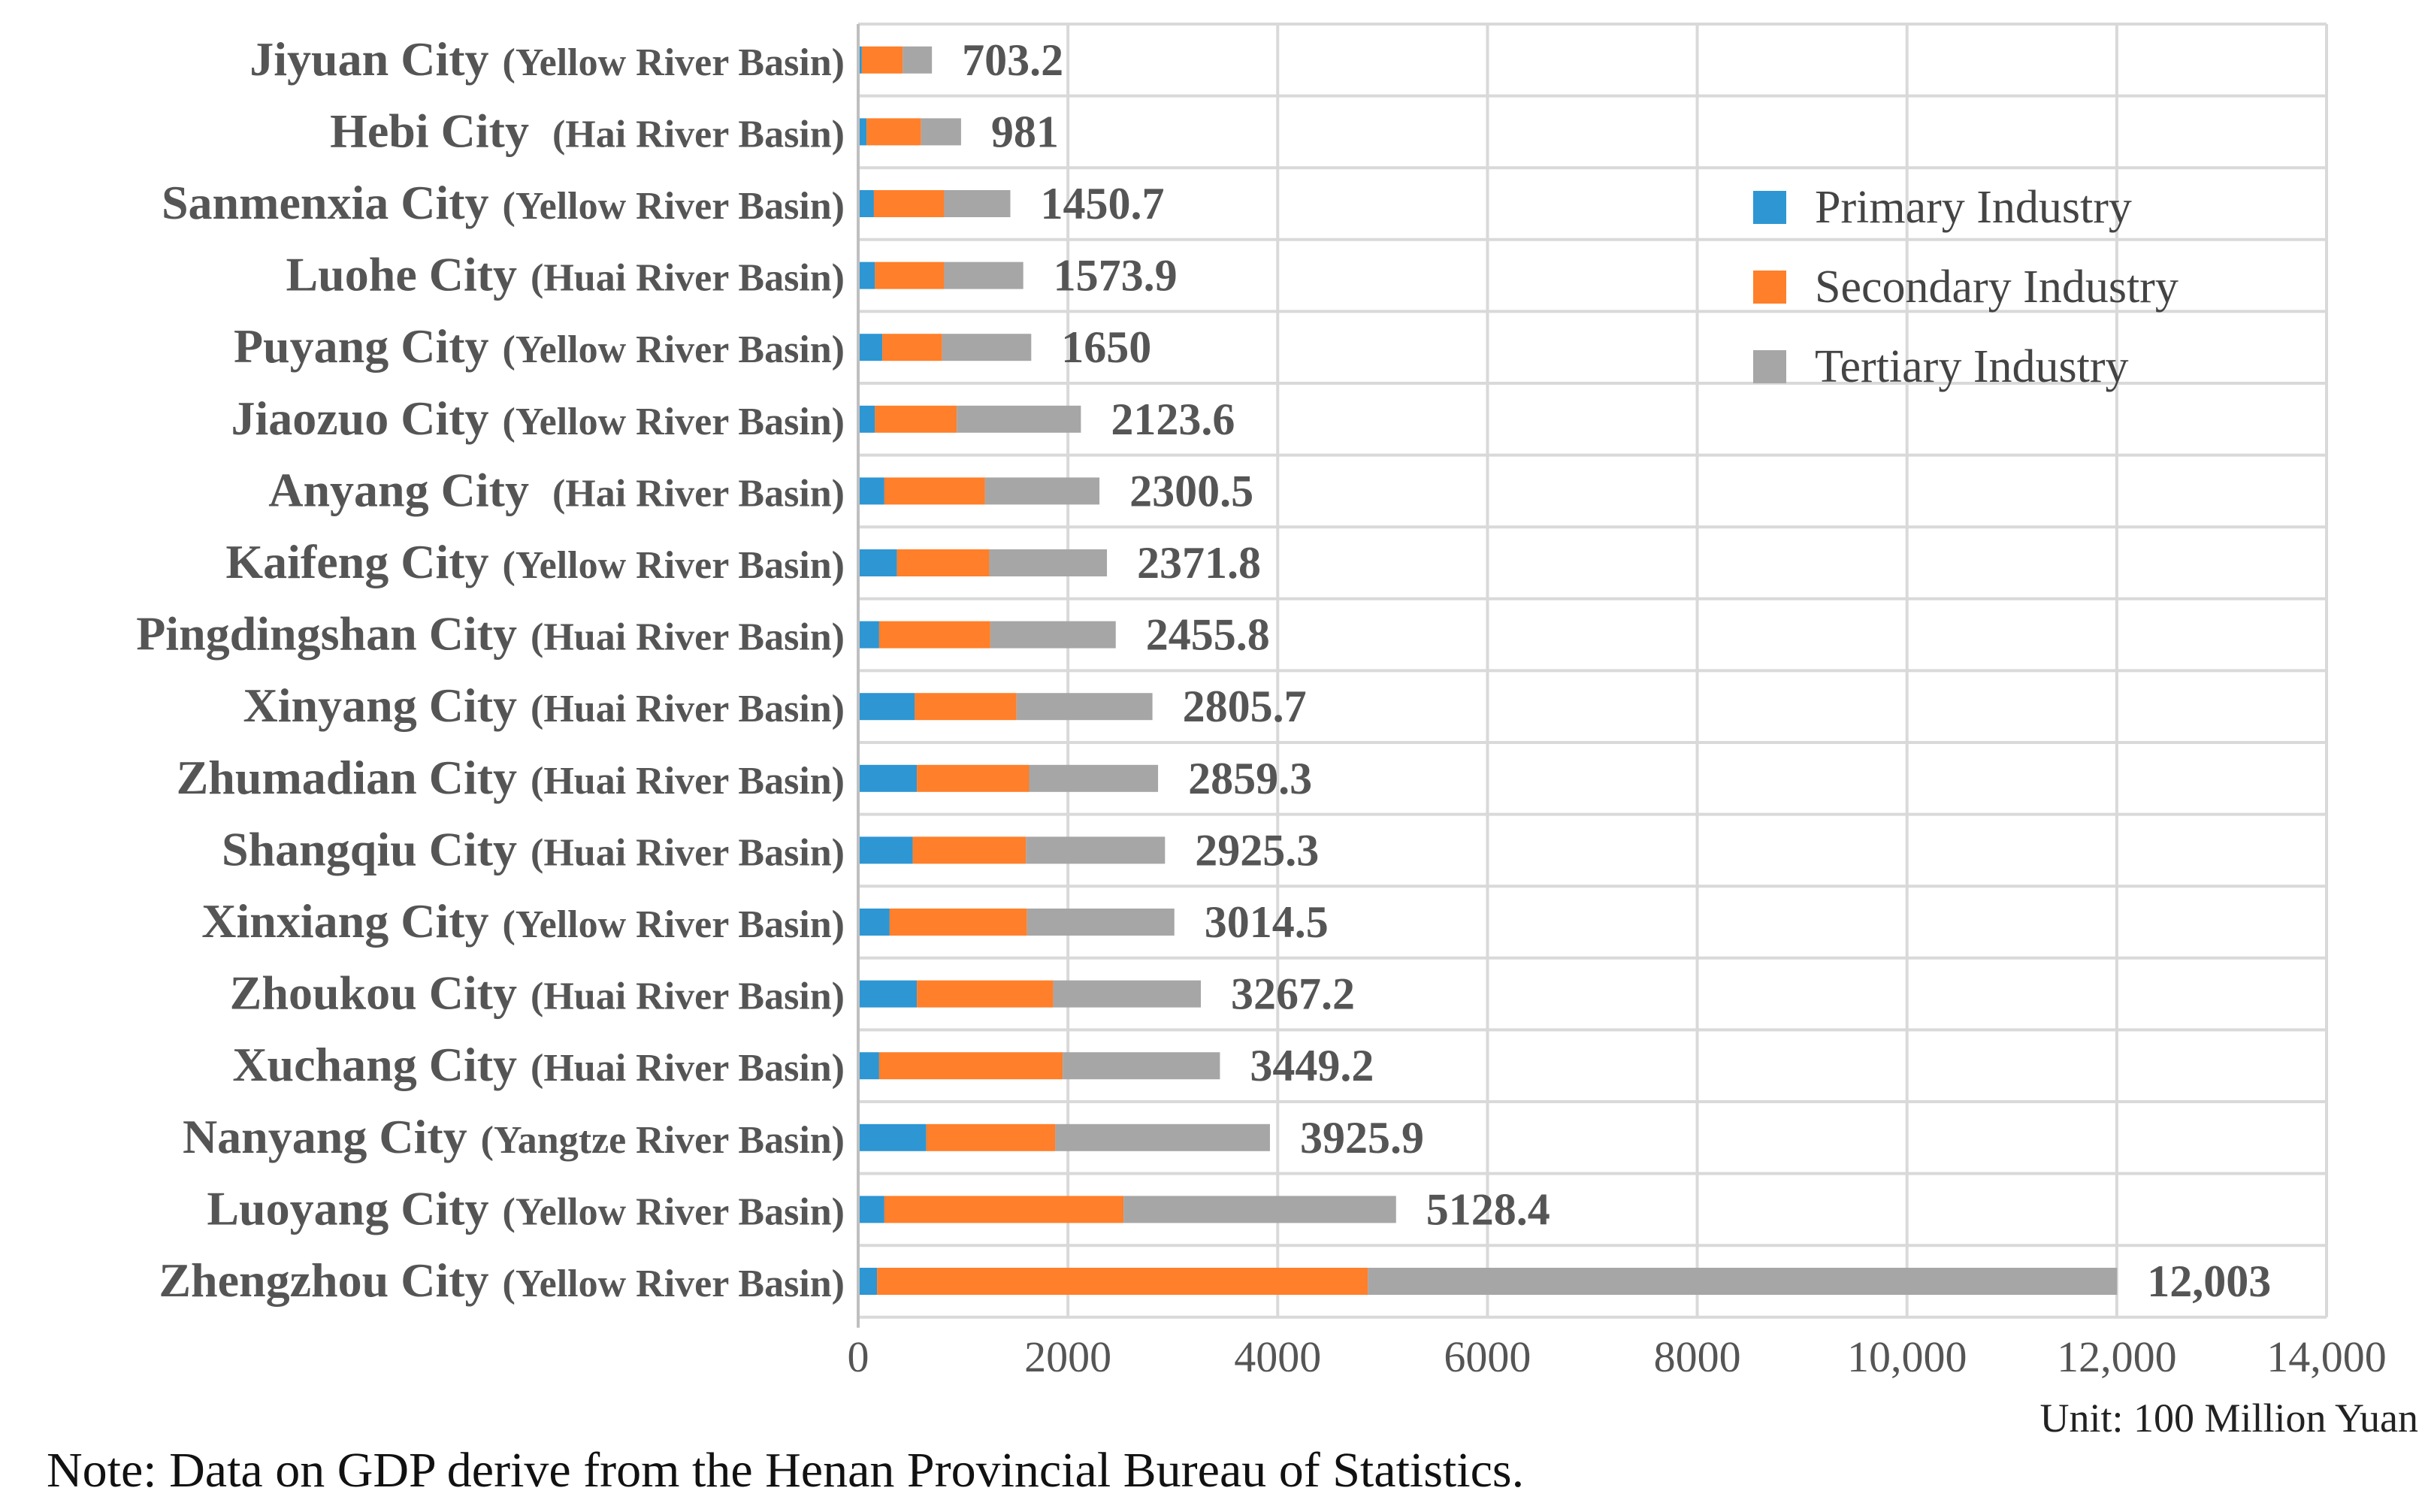  I want to click on total-value-label: 12,003, so click(2209, 1281).